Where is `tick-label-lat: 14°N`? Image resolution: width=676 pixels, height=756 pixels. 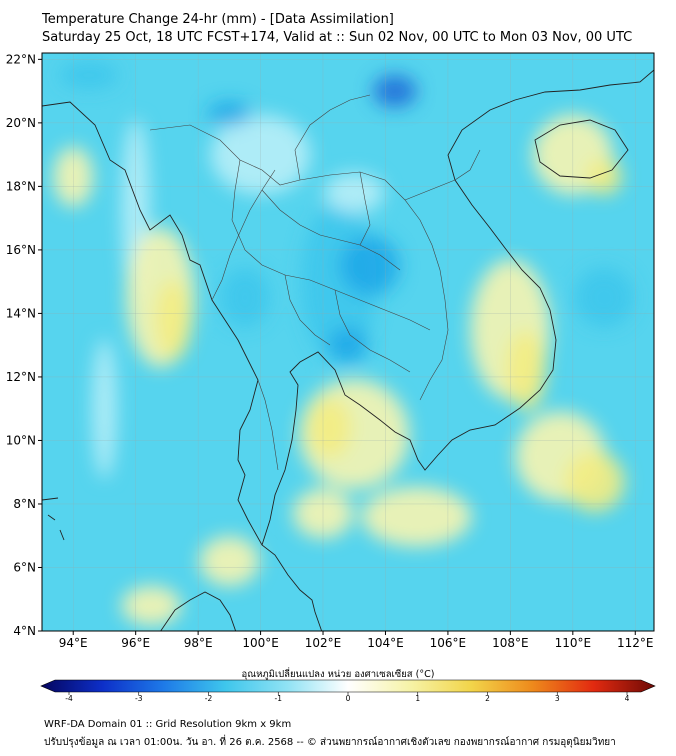 tick-label-lat: 14°N is located at coordinates (21, 313).